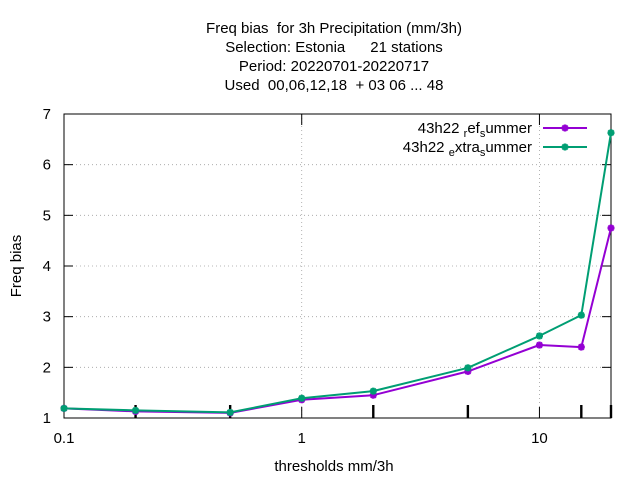 The height and width of the screenshot is (485, 640). What do you see at coordinates (334, 28) in the screenshot?
I see `chart-title-line: Freq bias for 3h Precipitation (mm/3h)` at bounding box center [334, 28].